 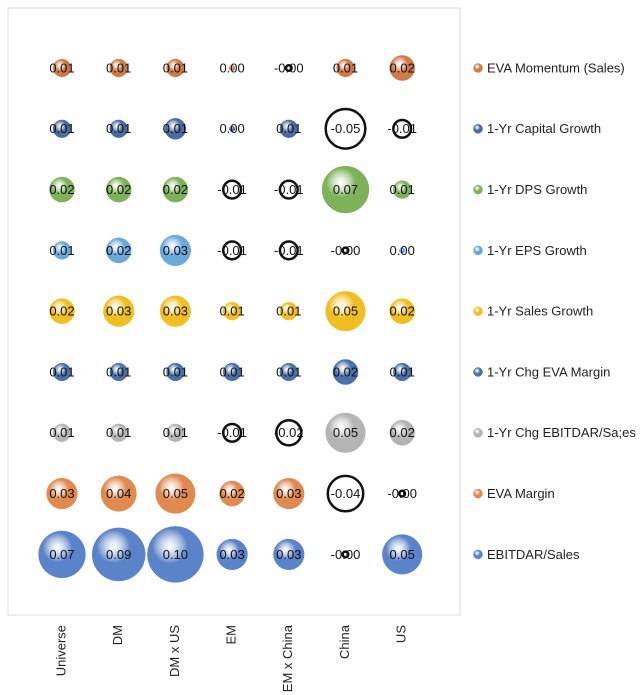 What do you see at coordinates (556, 67) in the screenshot?
I see `legend-label: EVA Momentum (Sales)` at bounding box center [556, 67].